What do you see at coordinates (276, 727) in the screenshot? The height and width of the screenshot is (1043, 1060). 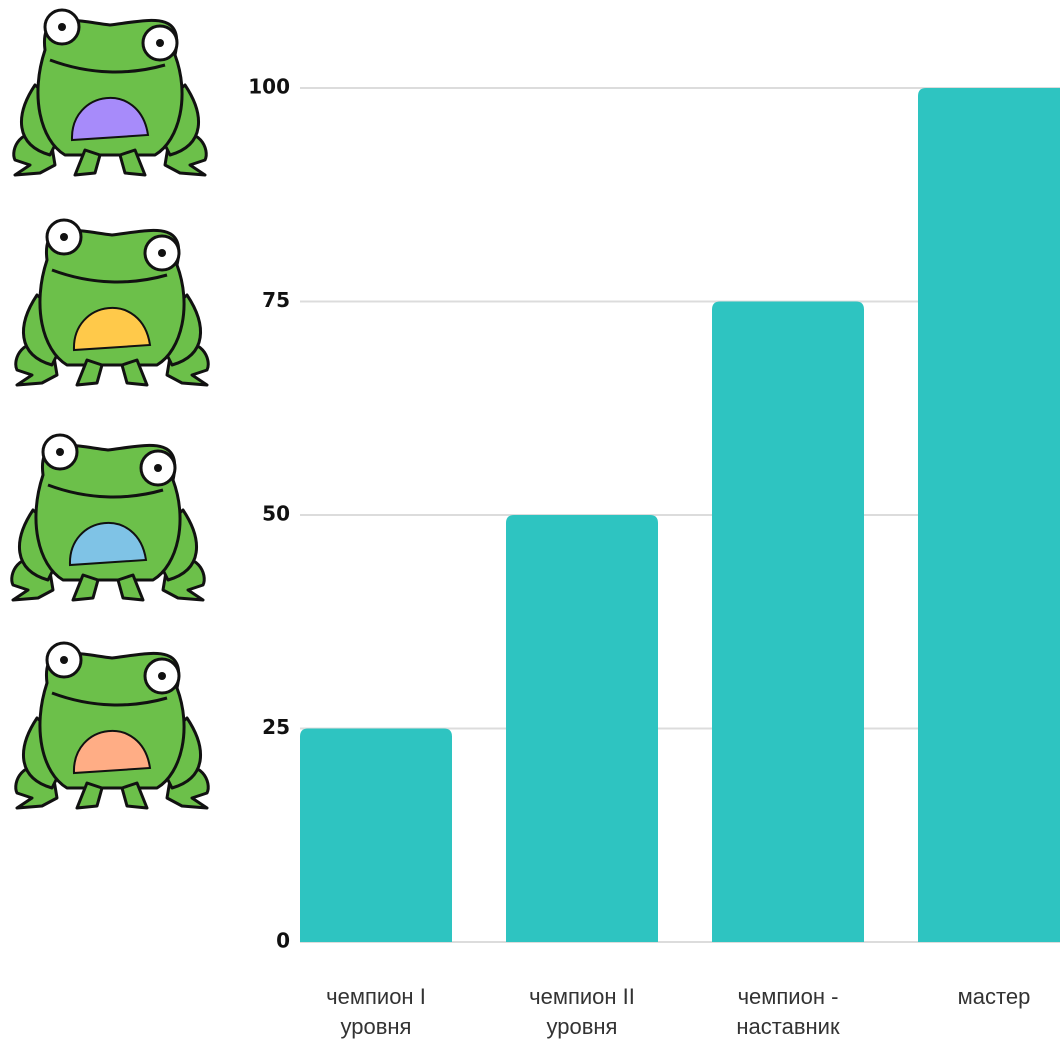 I see `y-tick-label: 25` at bounding box center [276, 727].